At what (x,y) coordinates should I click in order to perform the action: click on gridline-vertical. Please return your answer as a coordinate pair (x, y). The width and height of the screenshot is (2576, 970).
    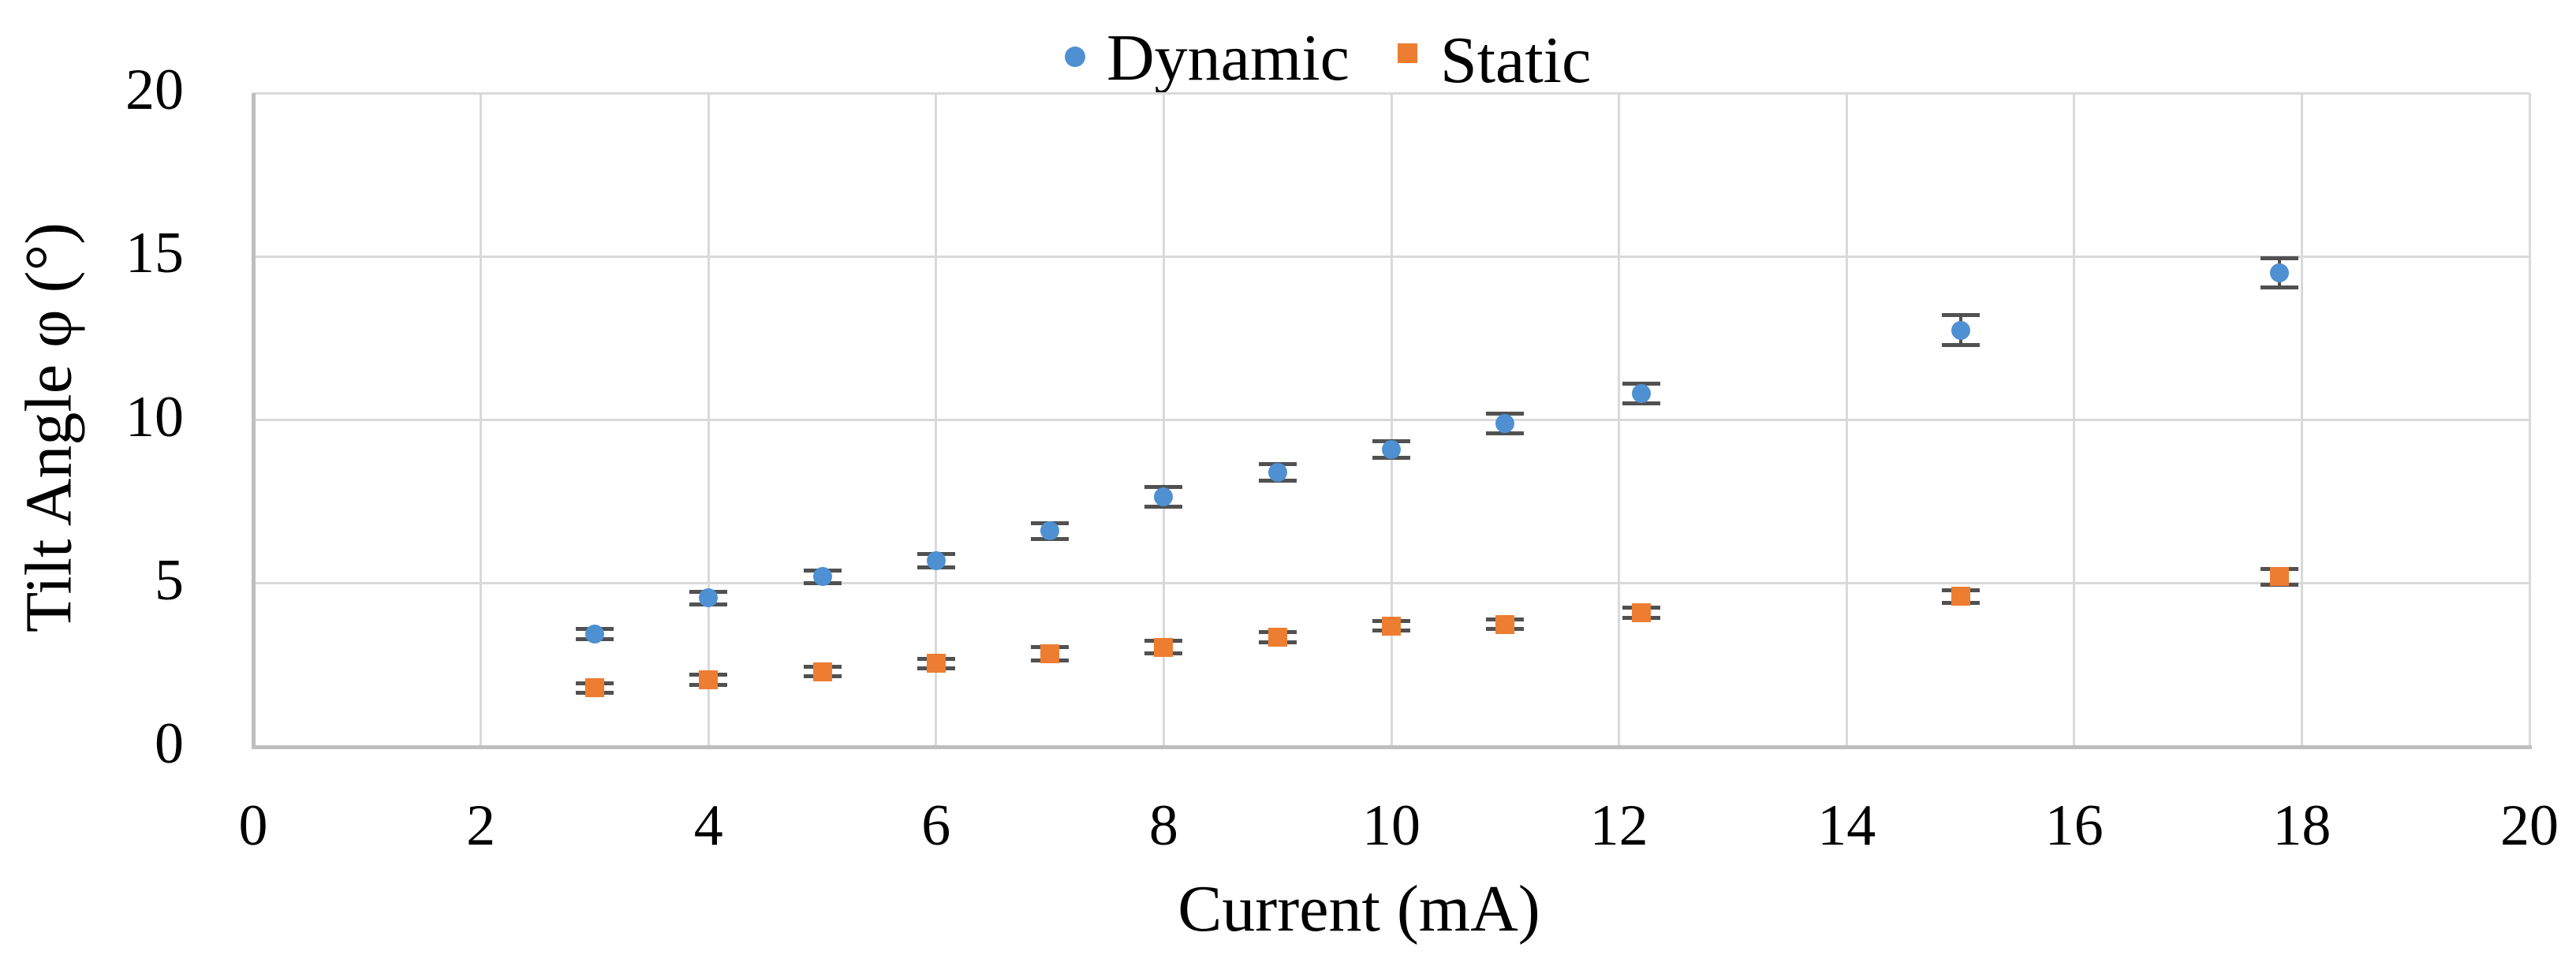
    Looking at the image, I should click on (2529, 420).